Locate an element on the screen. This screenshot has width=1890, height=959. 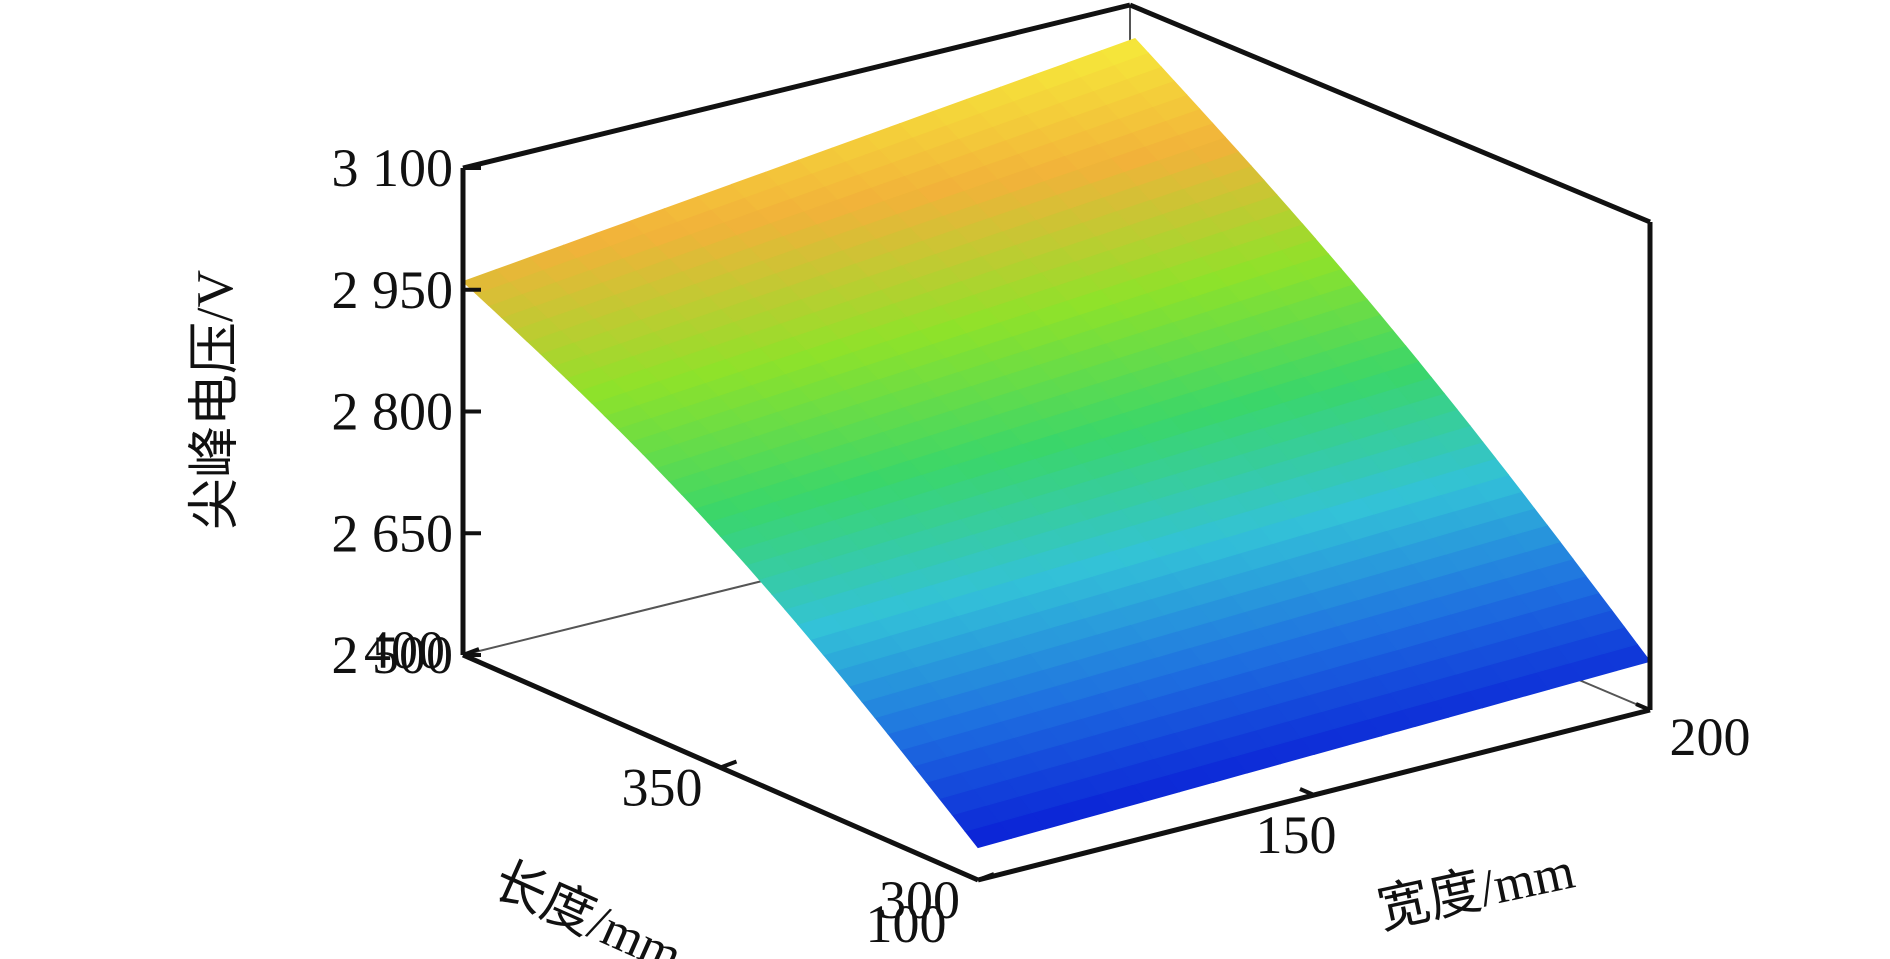
surface-patch is located at coordinates (1124, 52).